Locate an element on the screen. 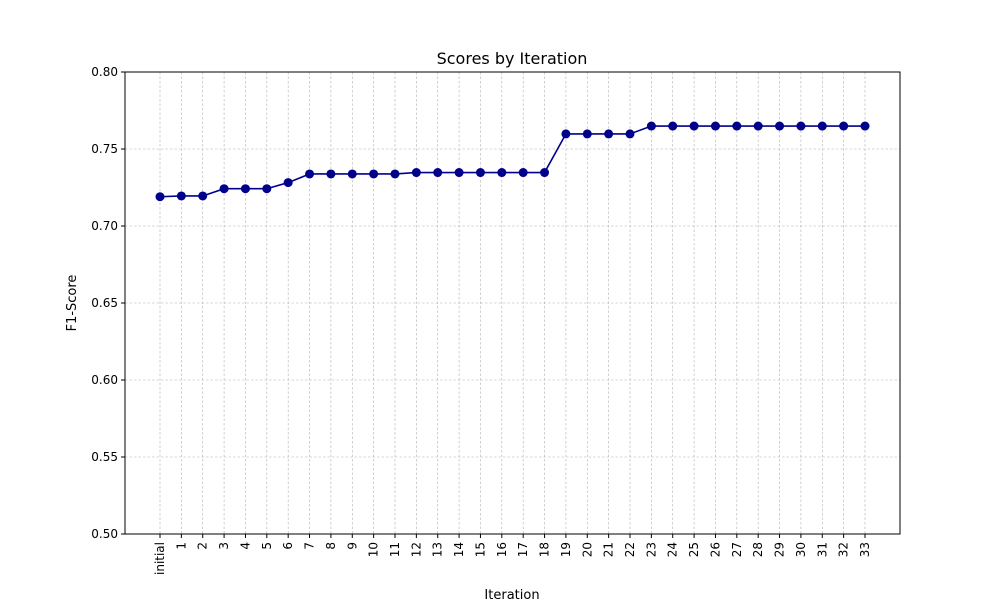  x-tick-label: 30 is located at coordinates (801, 549).